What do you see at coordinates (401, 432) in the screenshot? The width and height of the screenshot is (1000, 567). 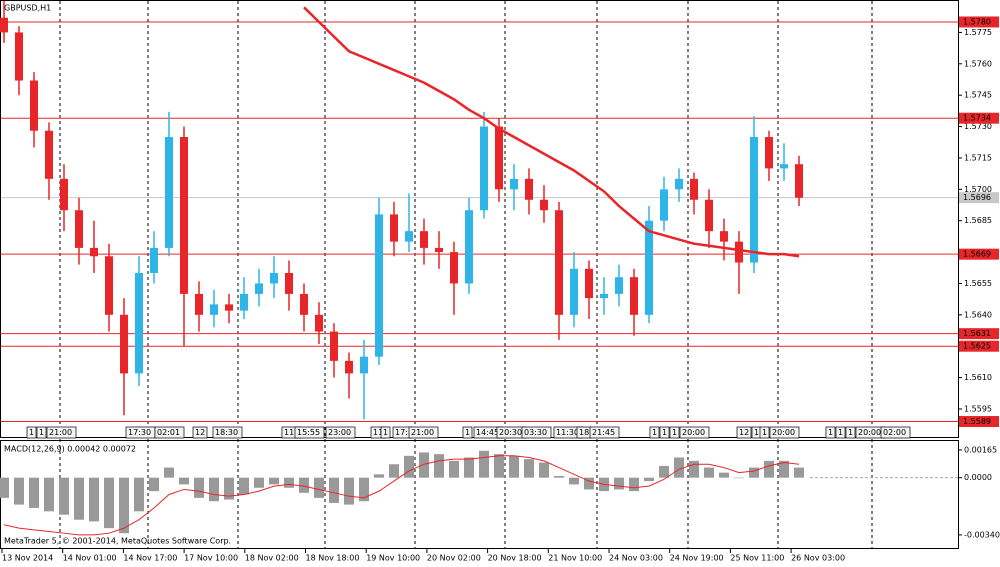 I see `time-marker: 17:` at bounding box center [401, 432].